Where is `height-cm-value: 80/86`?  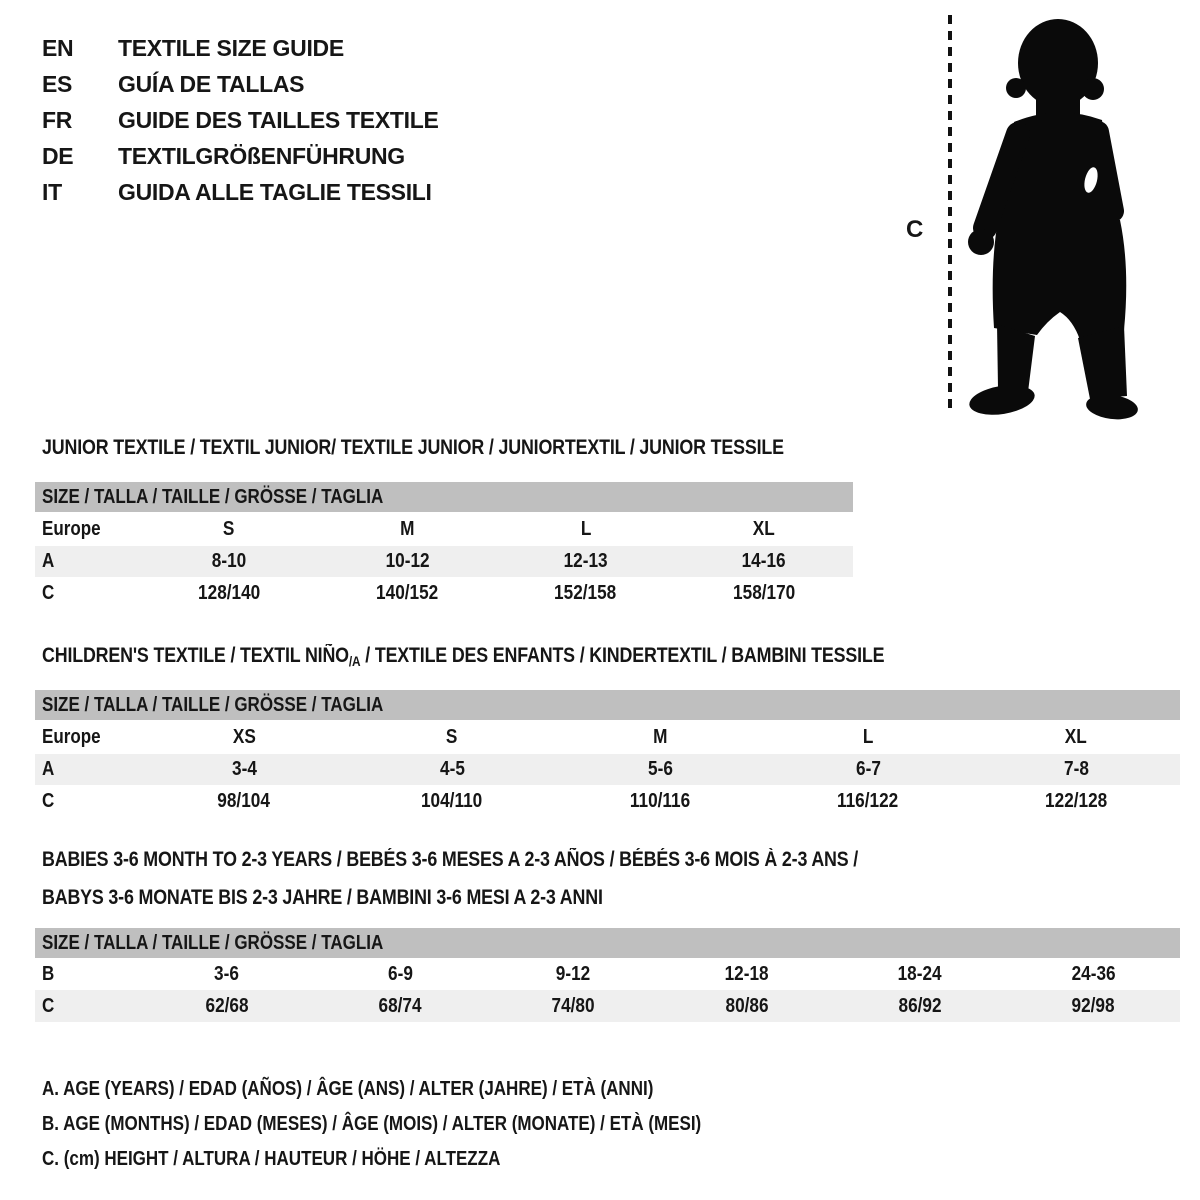 height-cm-value: 80/86 is located at coordinates (747, 1005).